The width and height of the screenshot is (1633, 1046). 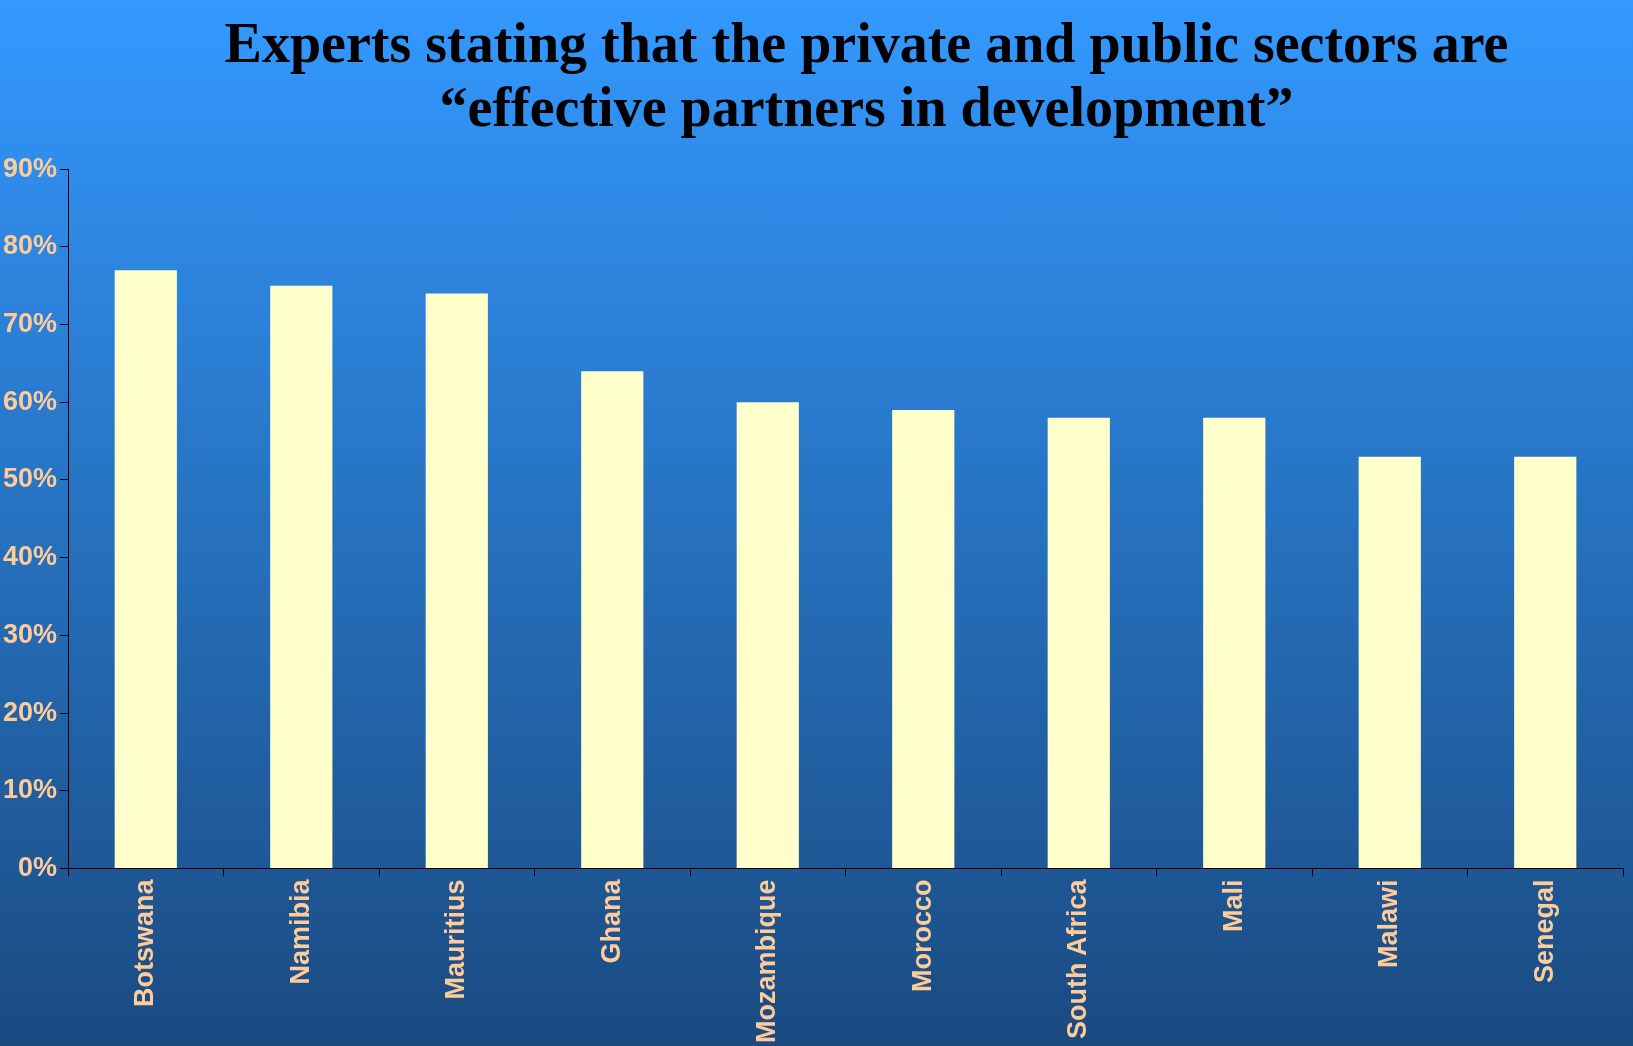 What do you see at coordinates (30, 400) in the screenshot?
I see `y-tick-label: 60%` at bounding box center [30, 400].